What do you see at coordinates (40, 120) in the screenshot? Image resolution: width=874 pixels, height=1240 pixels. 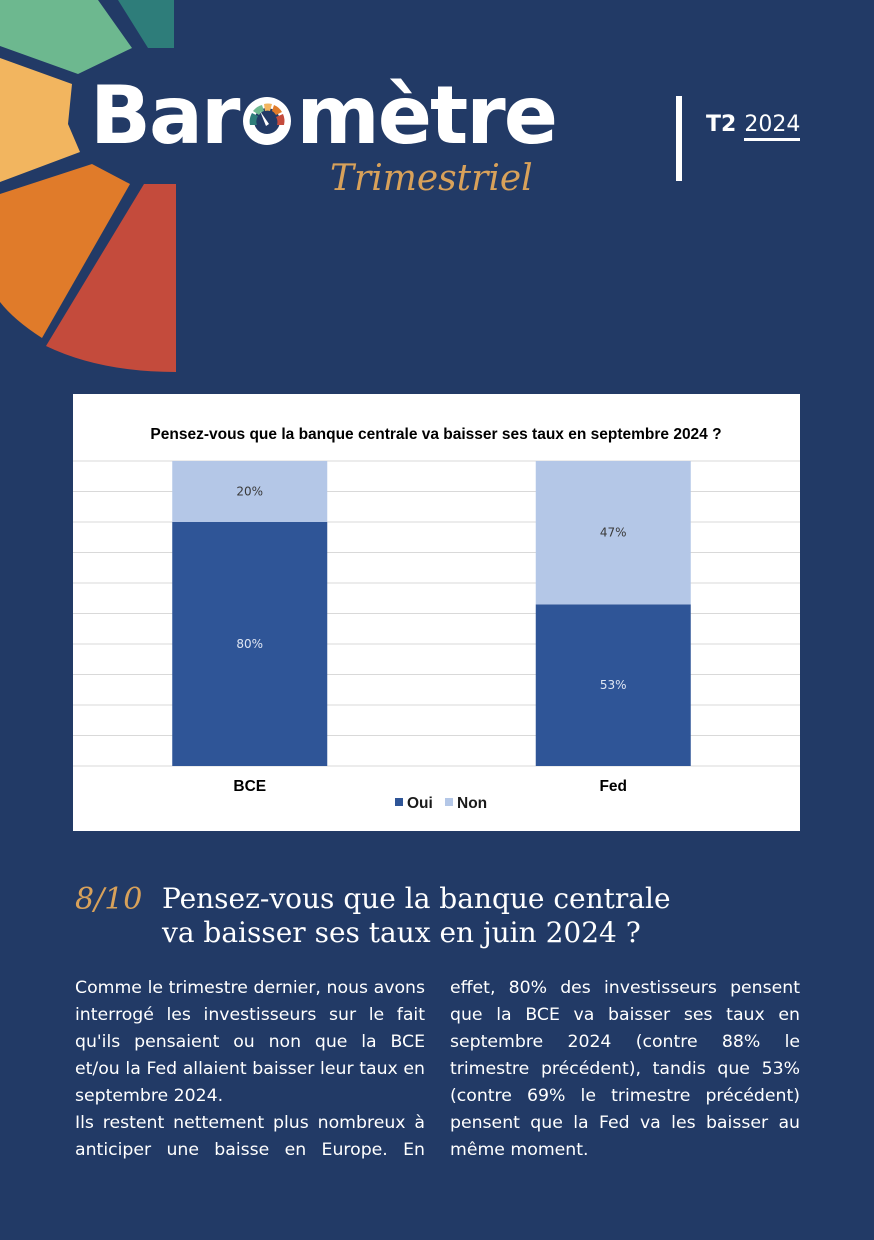 I see `fan-segment-yellow` at bounding box center [40, 120].